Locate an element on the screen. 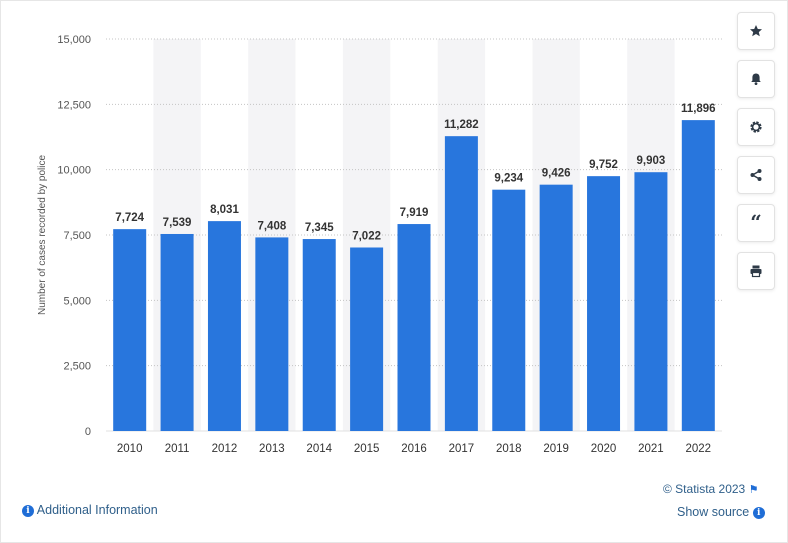 This screenshot has width=788, height=543. print-button is located at coordinates (756, 271).